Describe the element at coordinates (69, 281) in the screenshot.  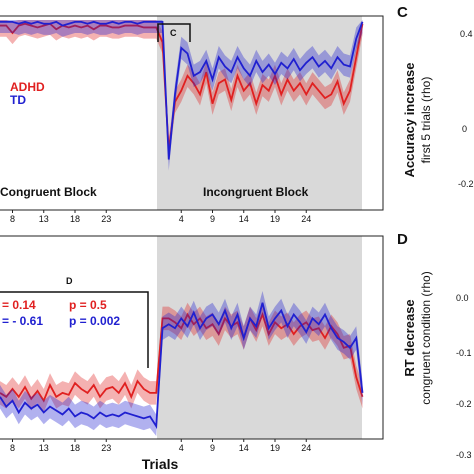
I see `bottom-bracket-label: D` at that location.